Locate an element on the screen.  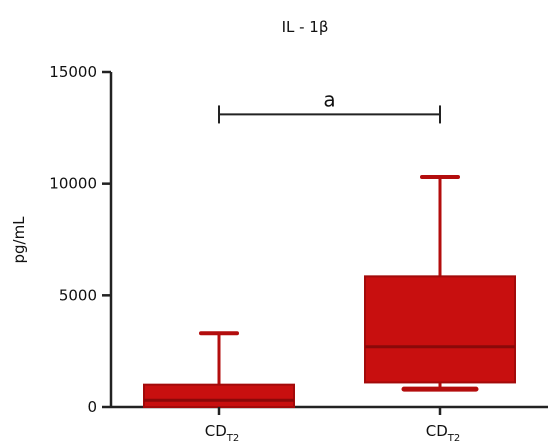
y-tick-label: 5000 is located at coordinates (78, 295).